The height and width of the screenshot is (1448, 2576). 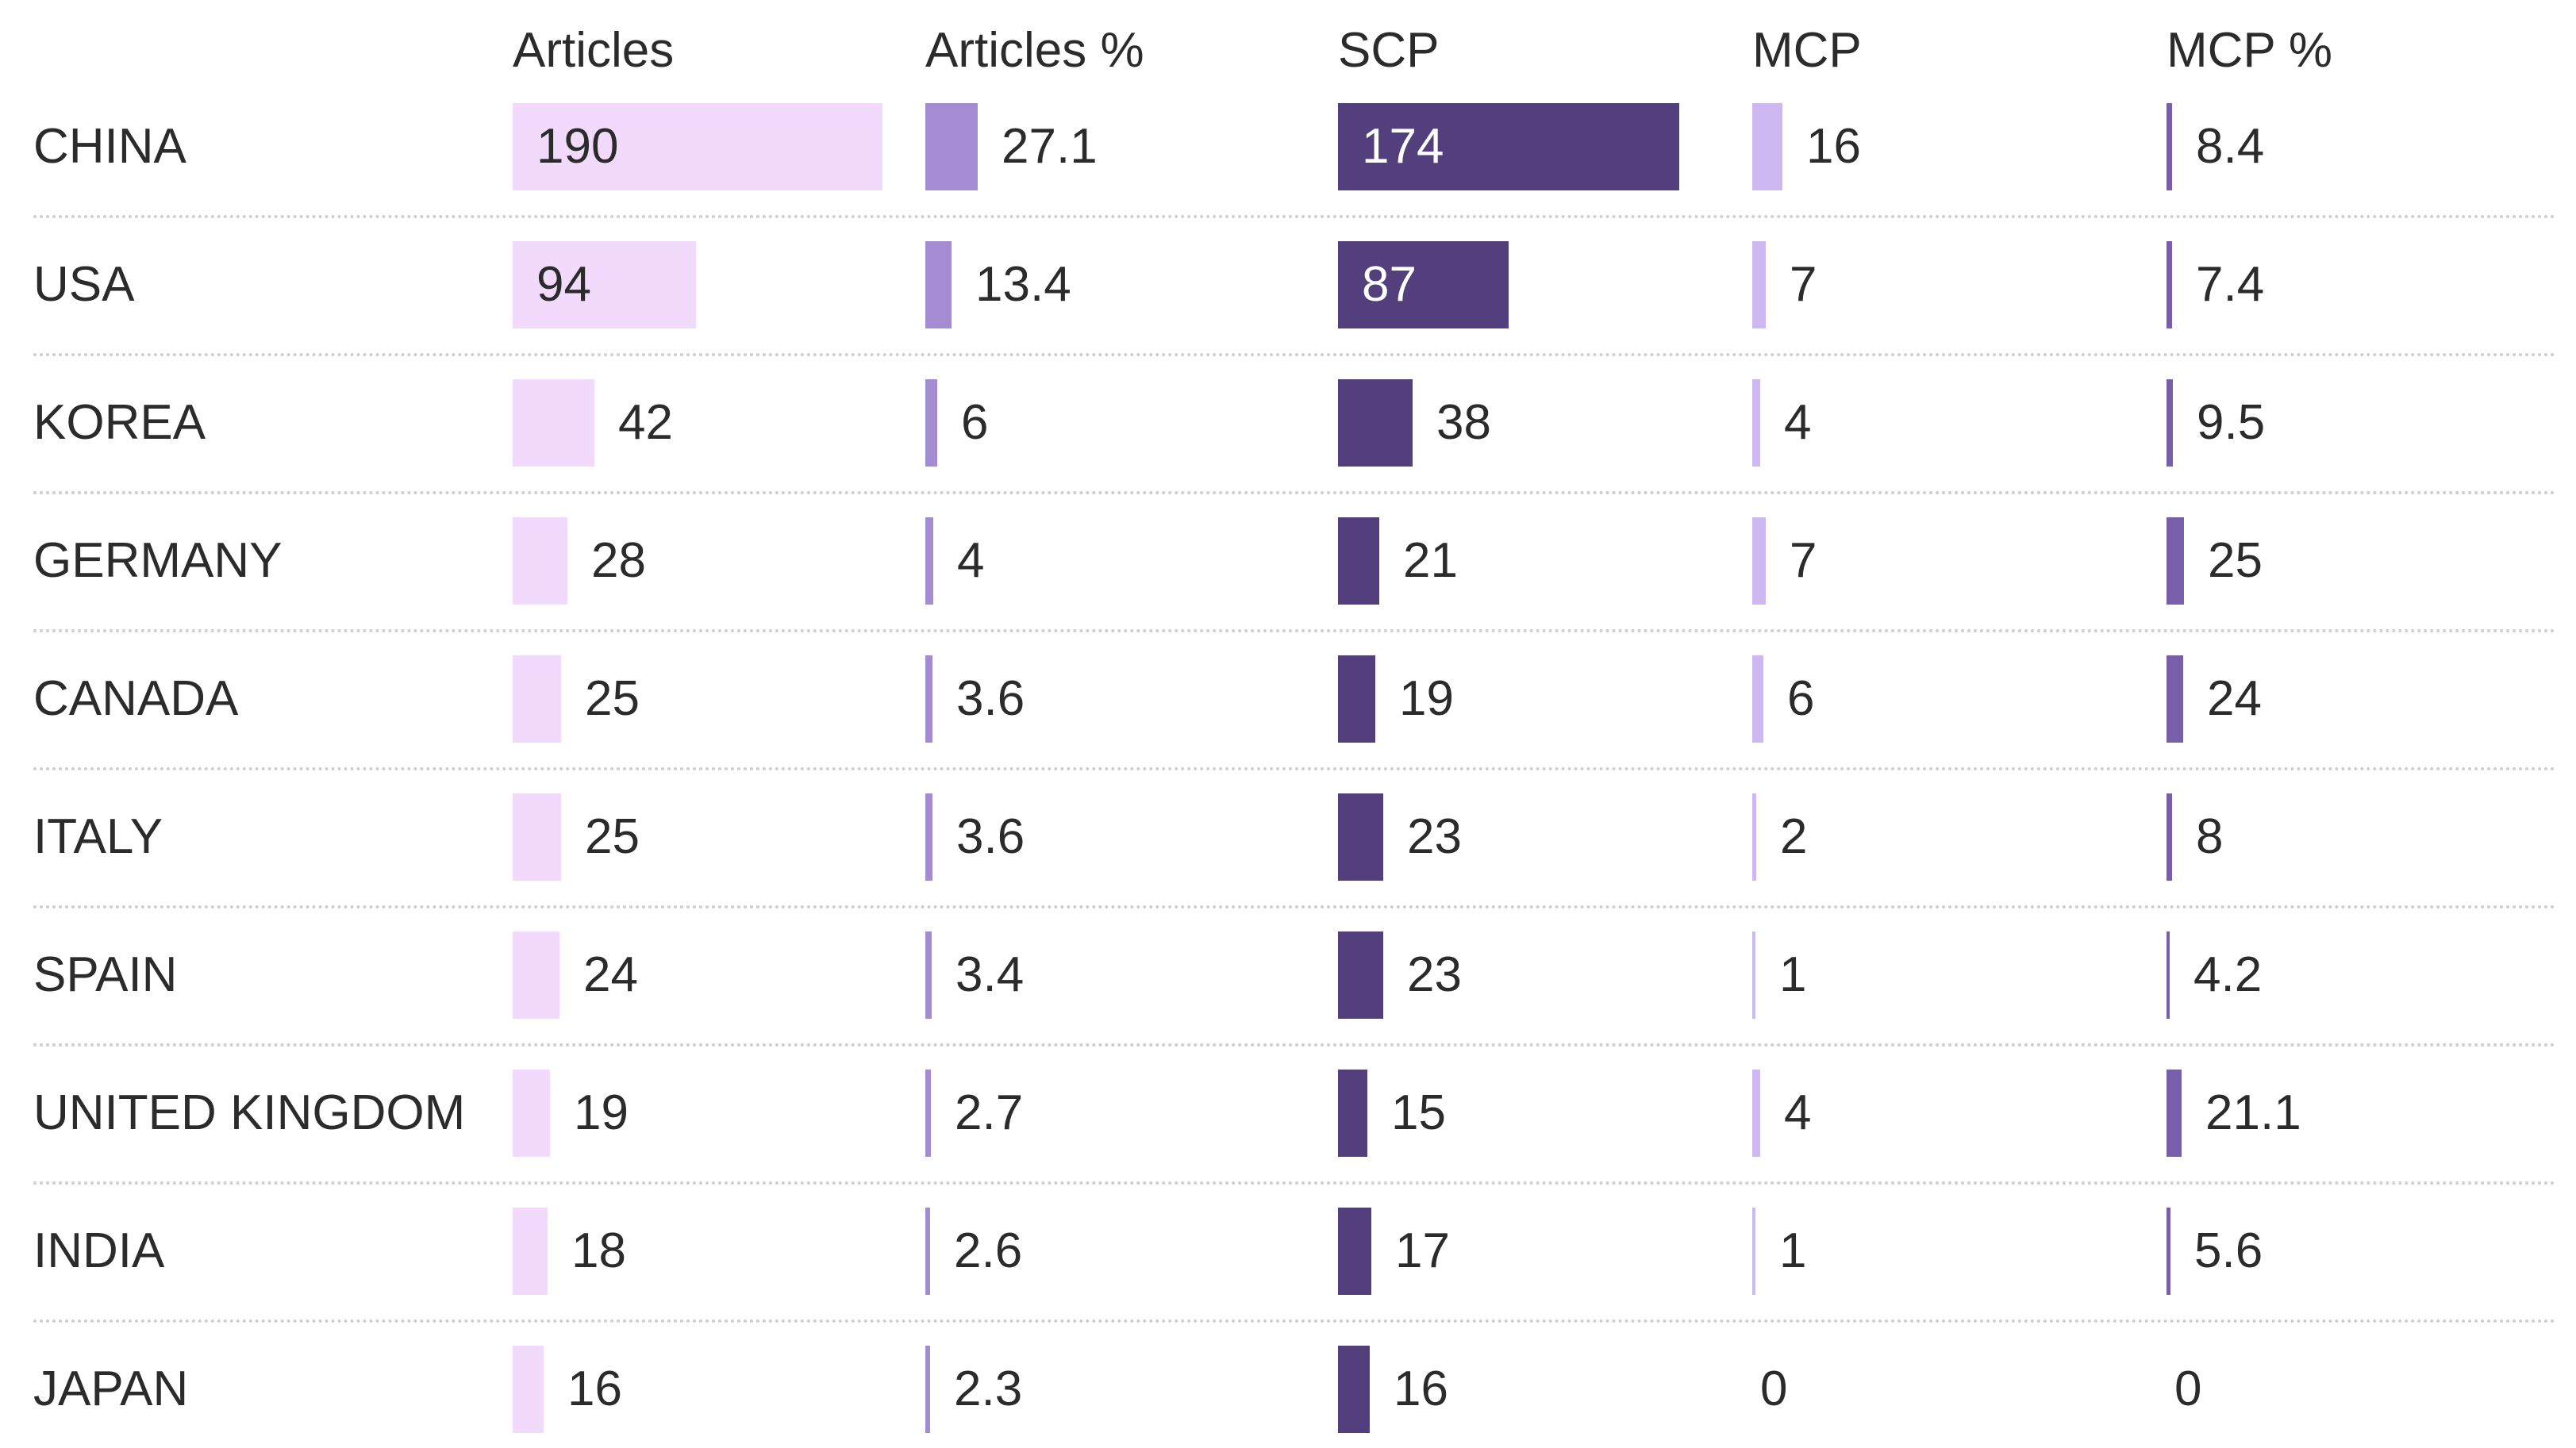 I want to click on value-scp: 19, so click(x=1426, y=698).